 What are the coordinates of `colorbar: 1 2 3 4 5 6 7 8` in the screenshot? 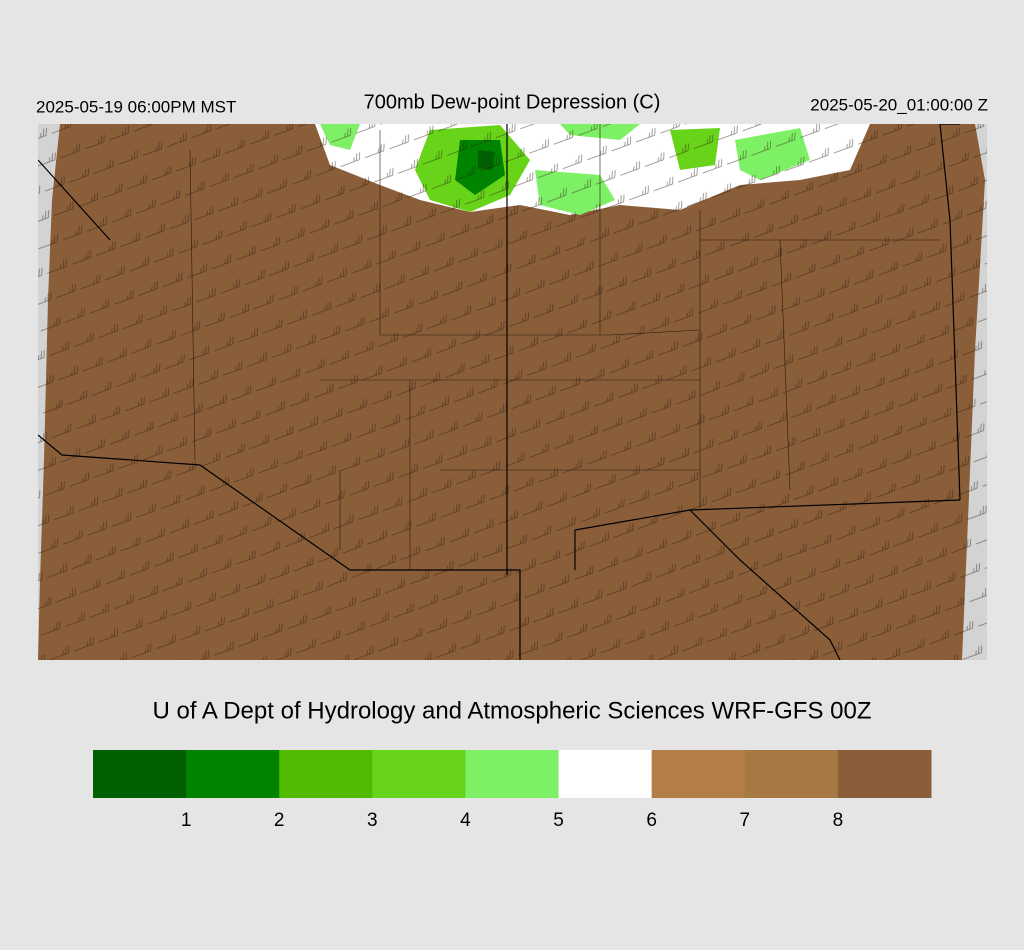 It's located at (512, 790).